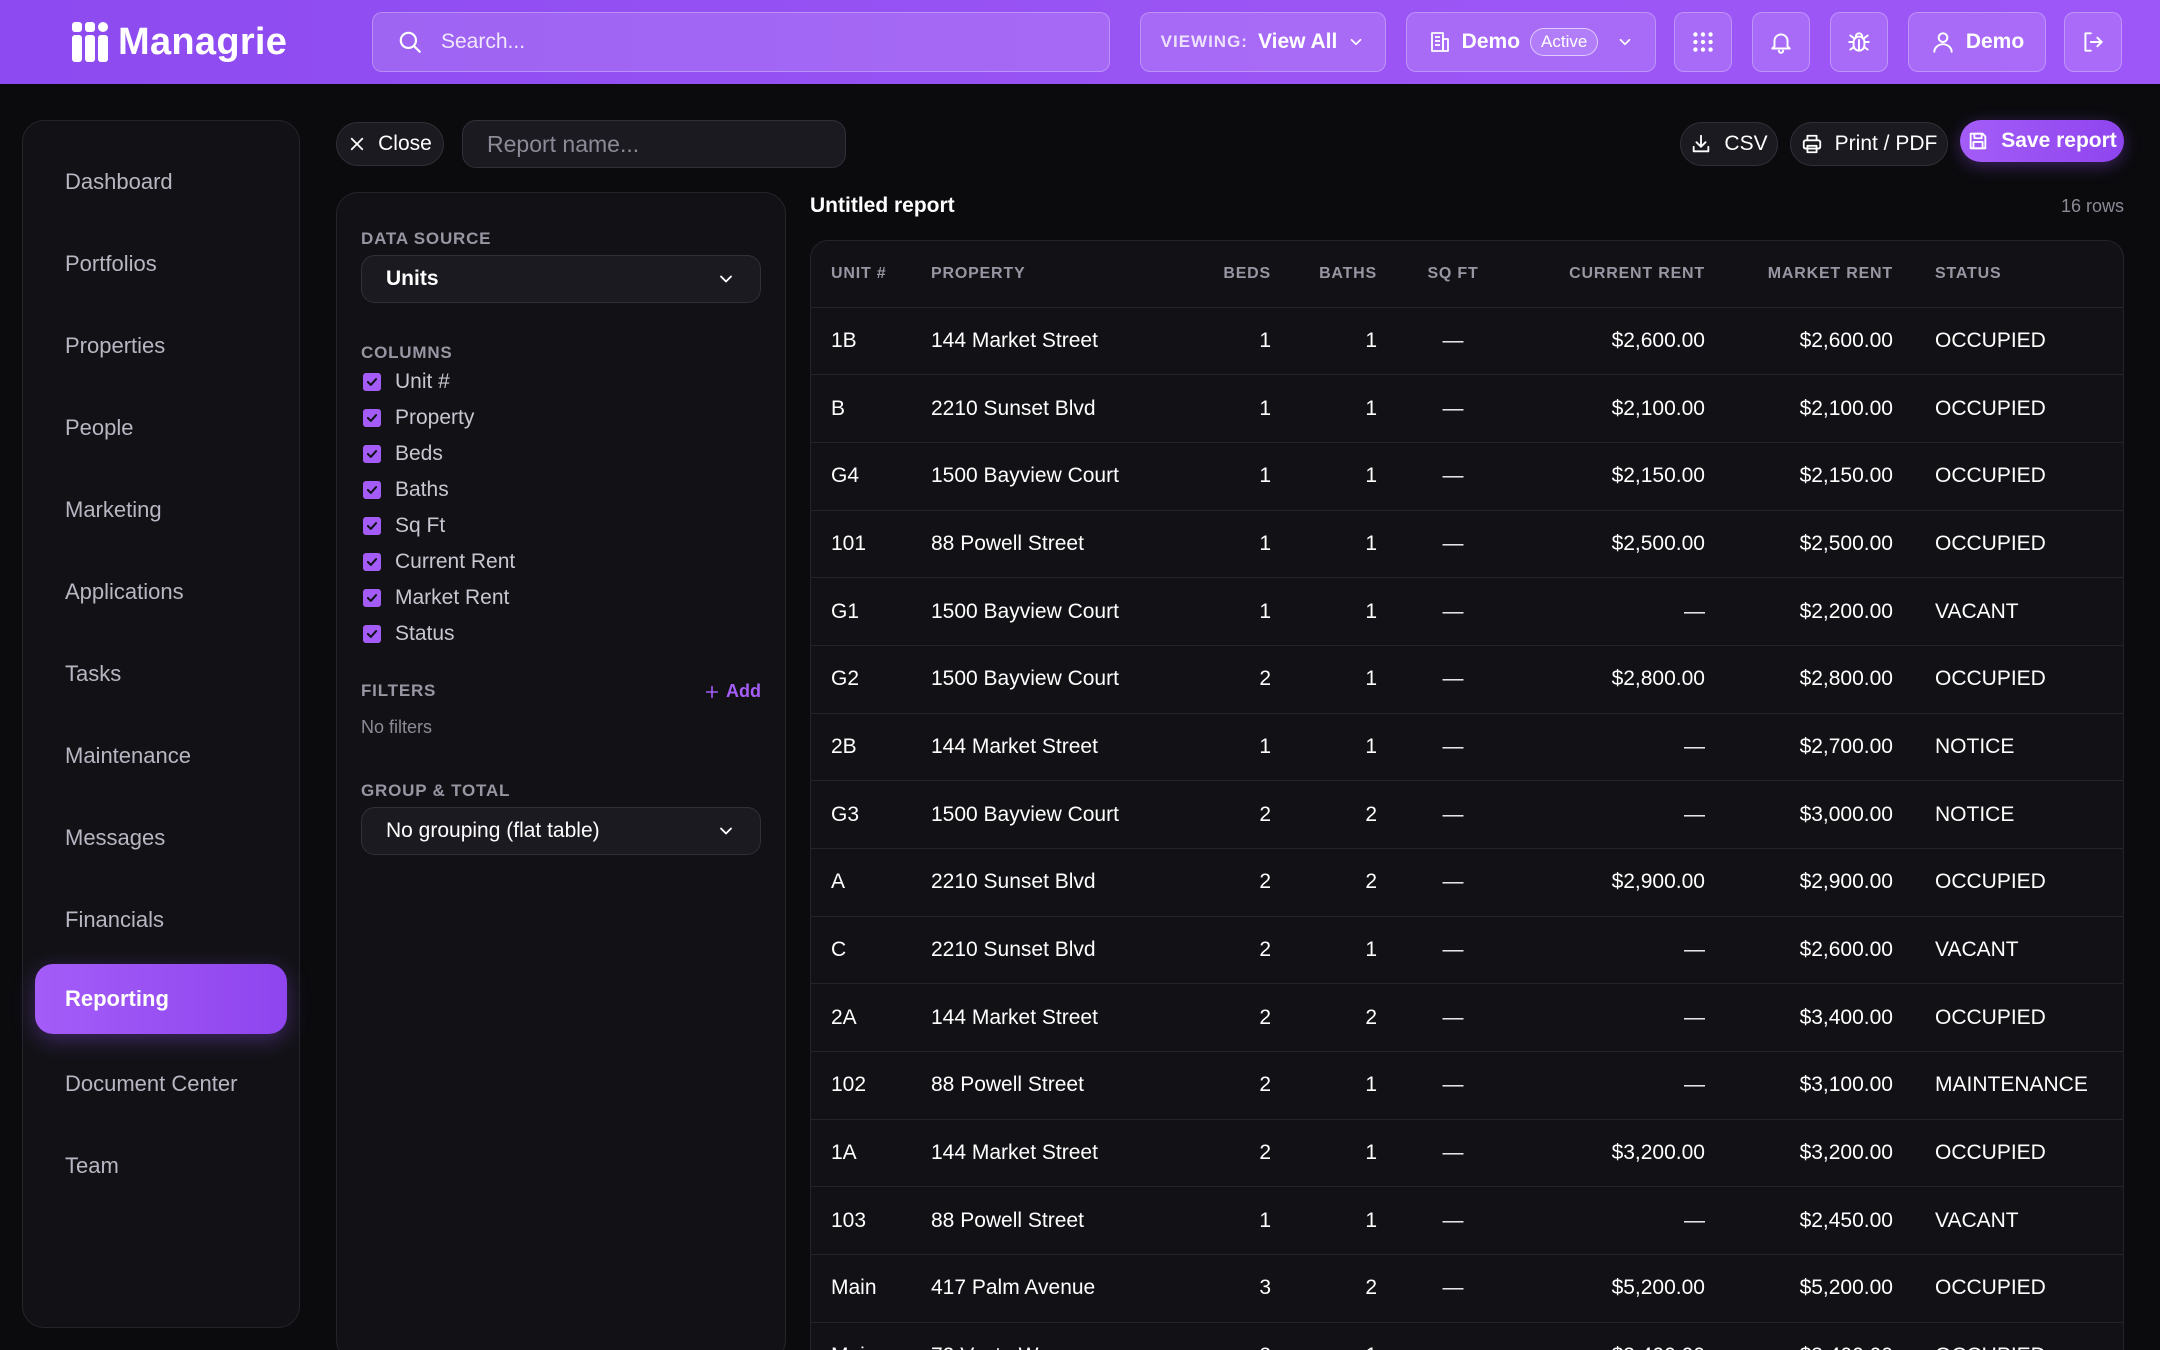 The height and width of the screenshot is (1350, 2160). Describe the element at coordinates (161, 510) in the screenshot. I see `sidebar-item-marketing: Marketing` at that location.